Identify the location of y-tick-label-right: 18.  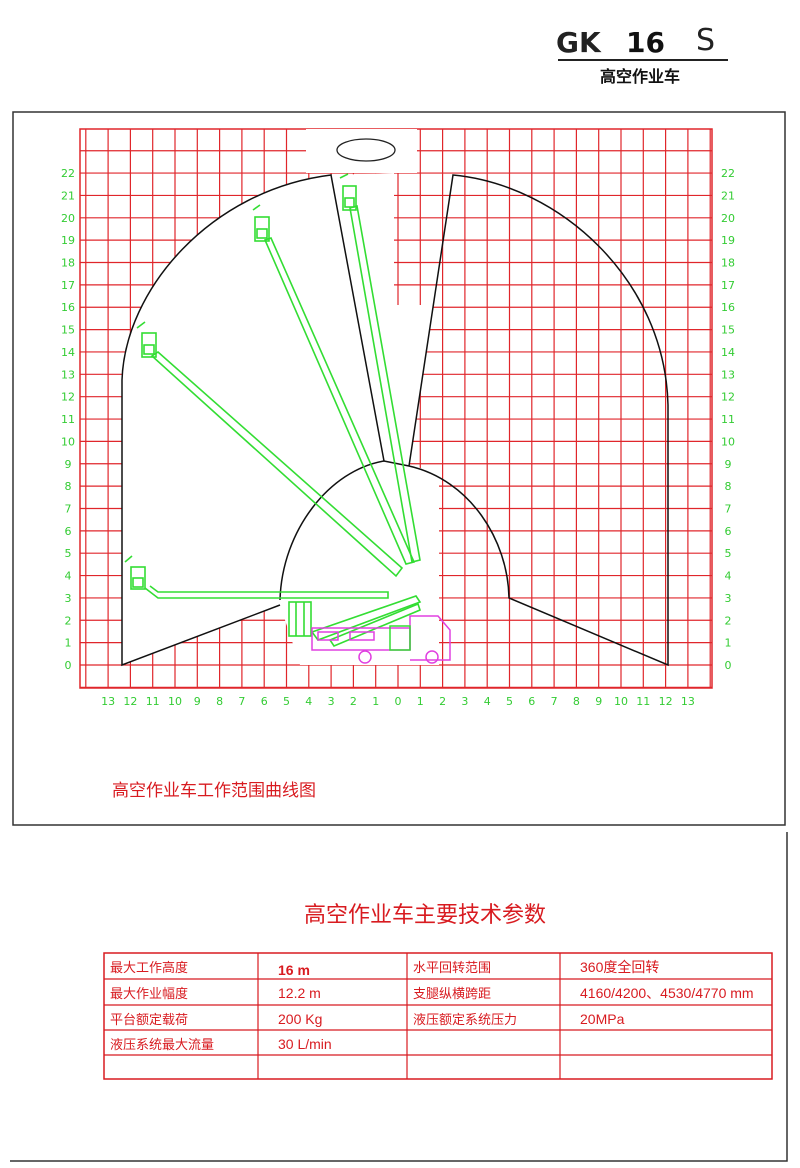
(728, 263).